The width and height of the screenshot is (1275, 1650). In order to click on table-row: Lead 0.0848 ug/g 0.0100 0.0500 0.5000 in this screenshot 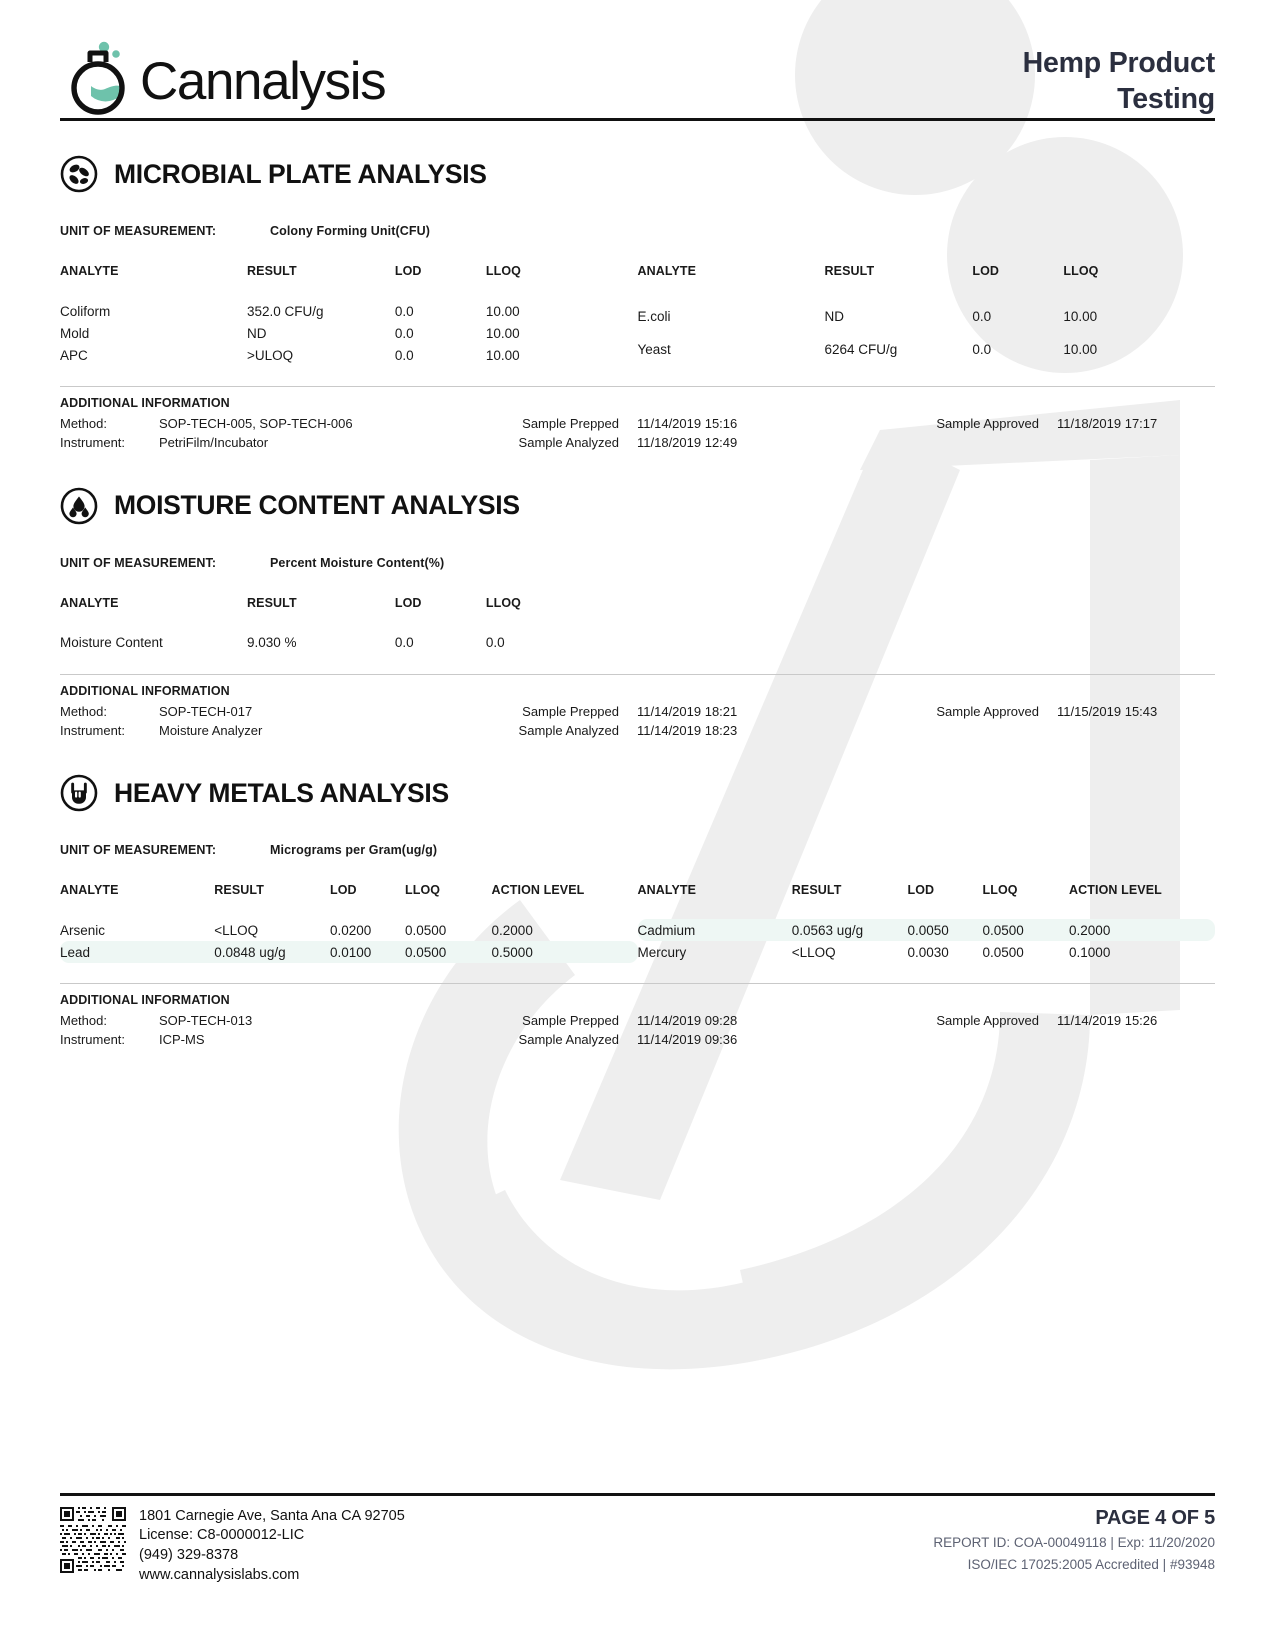, I will do `click(349, 952)`.